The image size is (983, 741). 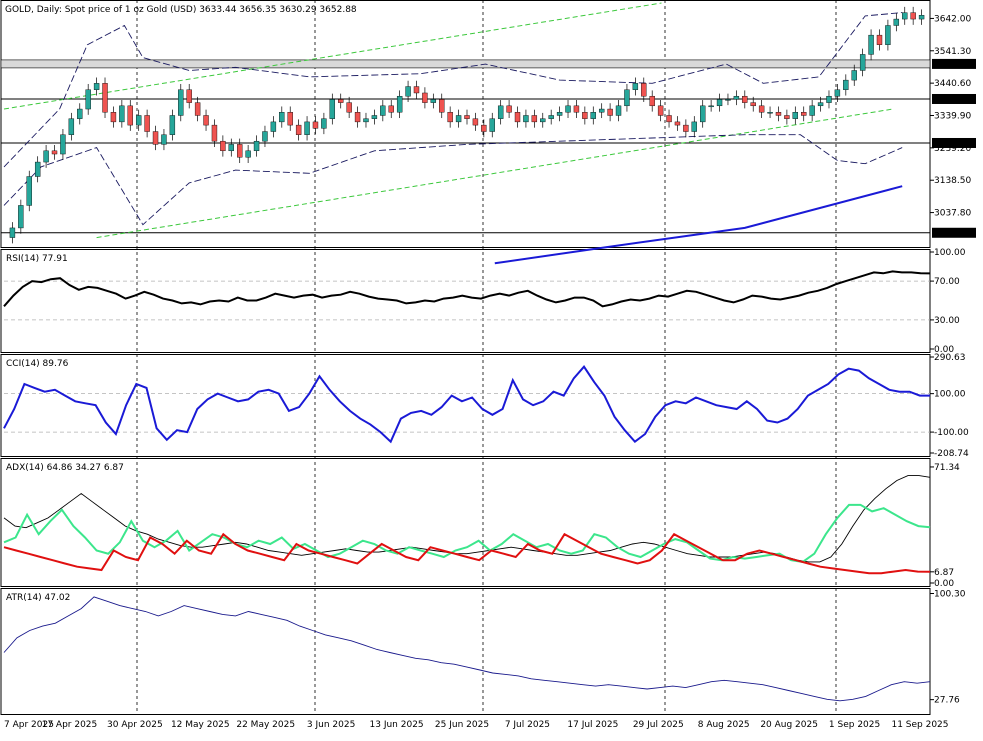 What do you see at coordinates (952, 144) in the screenshot?
I see `level-tag-2: 3254.36` at bounding box center [952, 144].